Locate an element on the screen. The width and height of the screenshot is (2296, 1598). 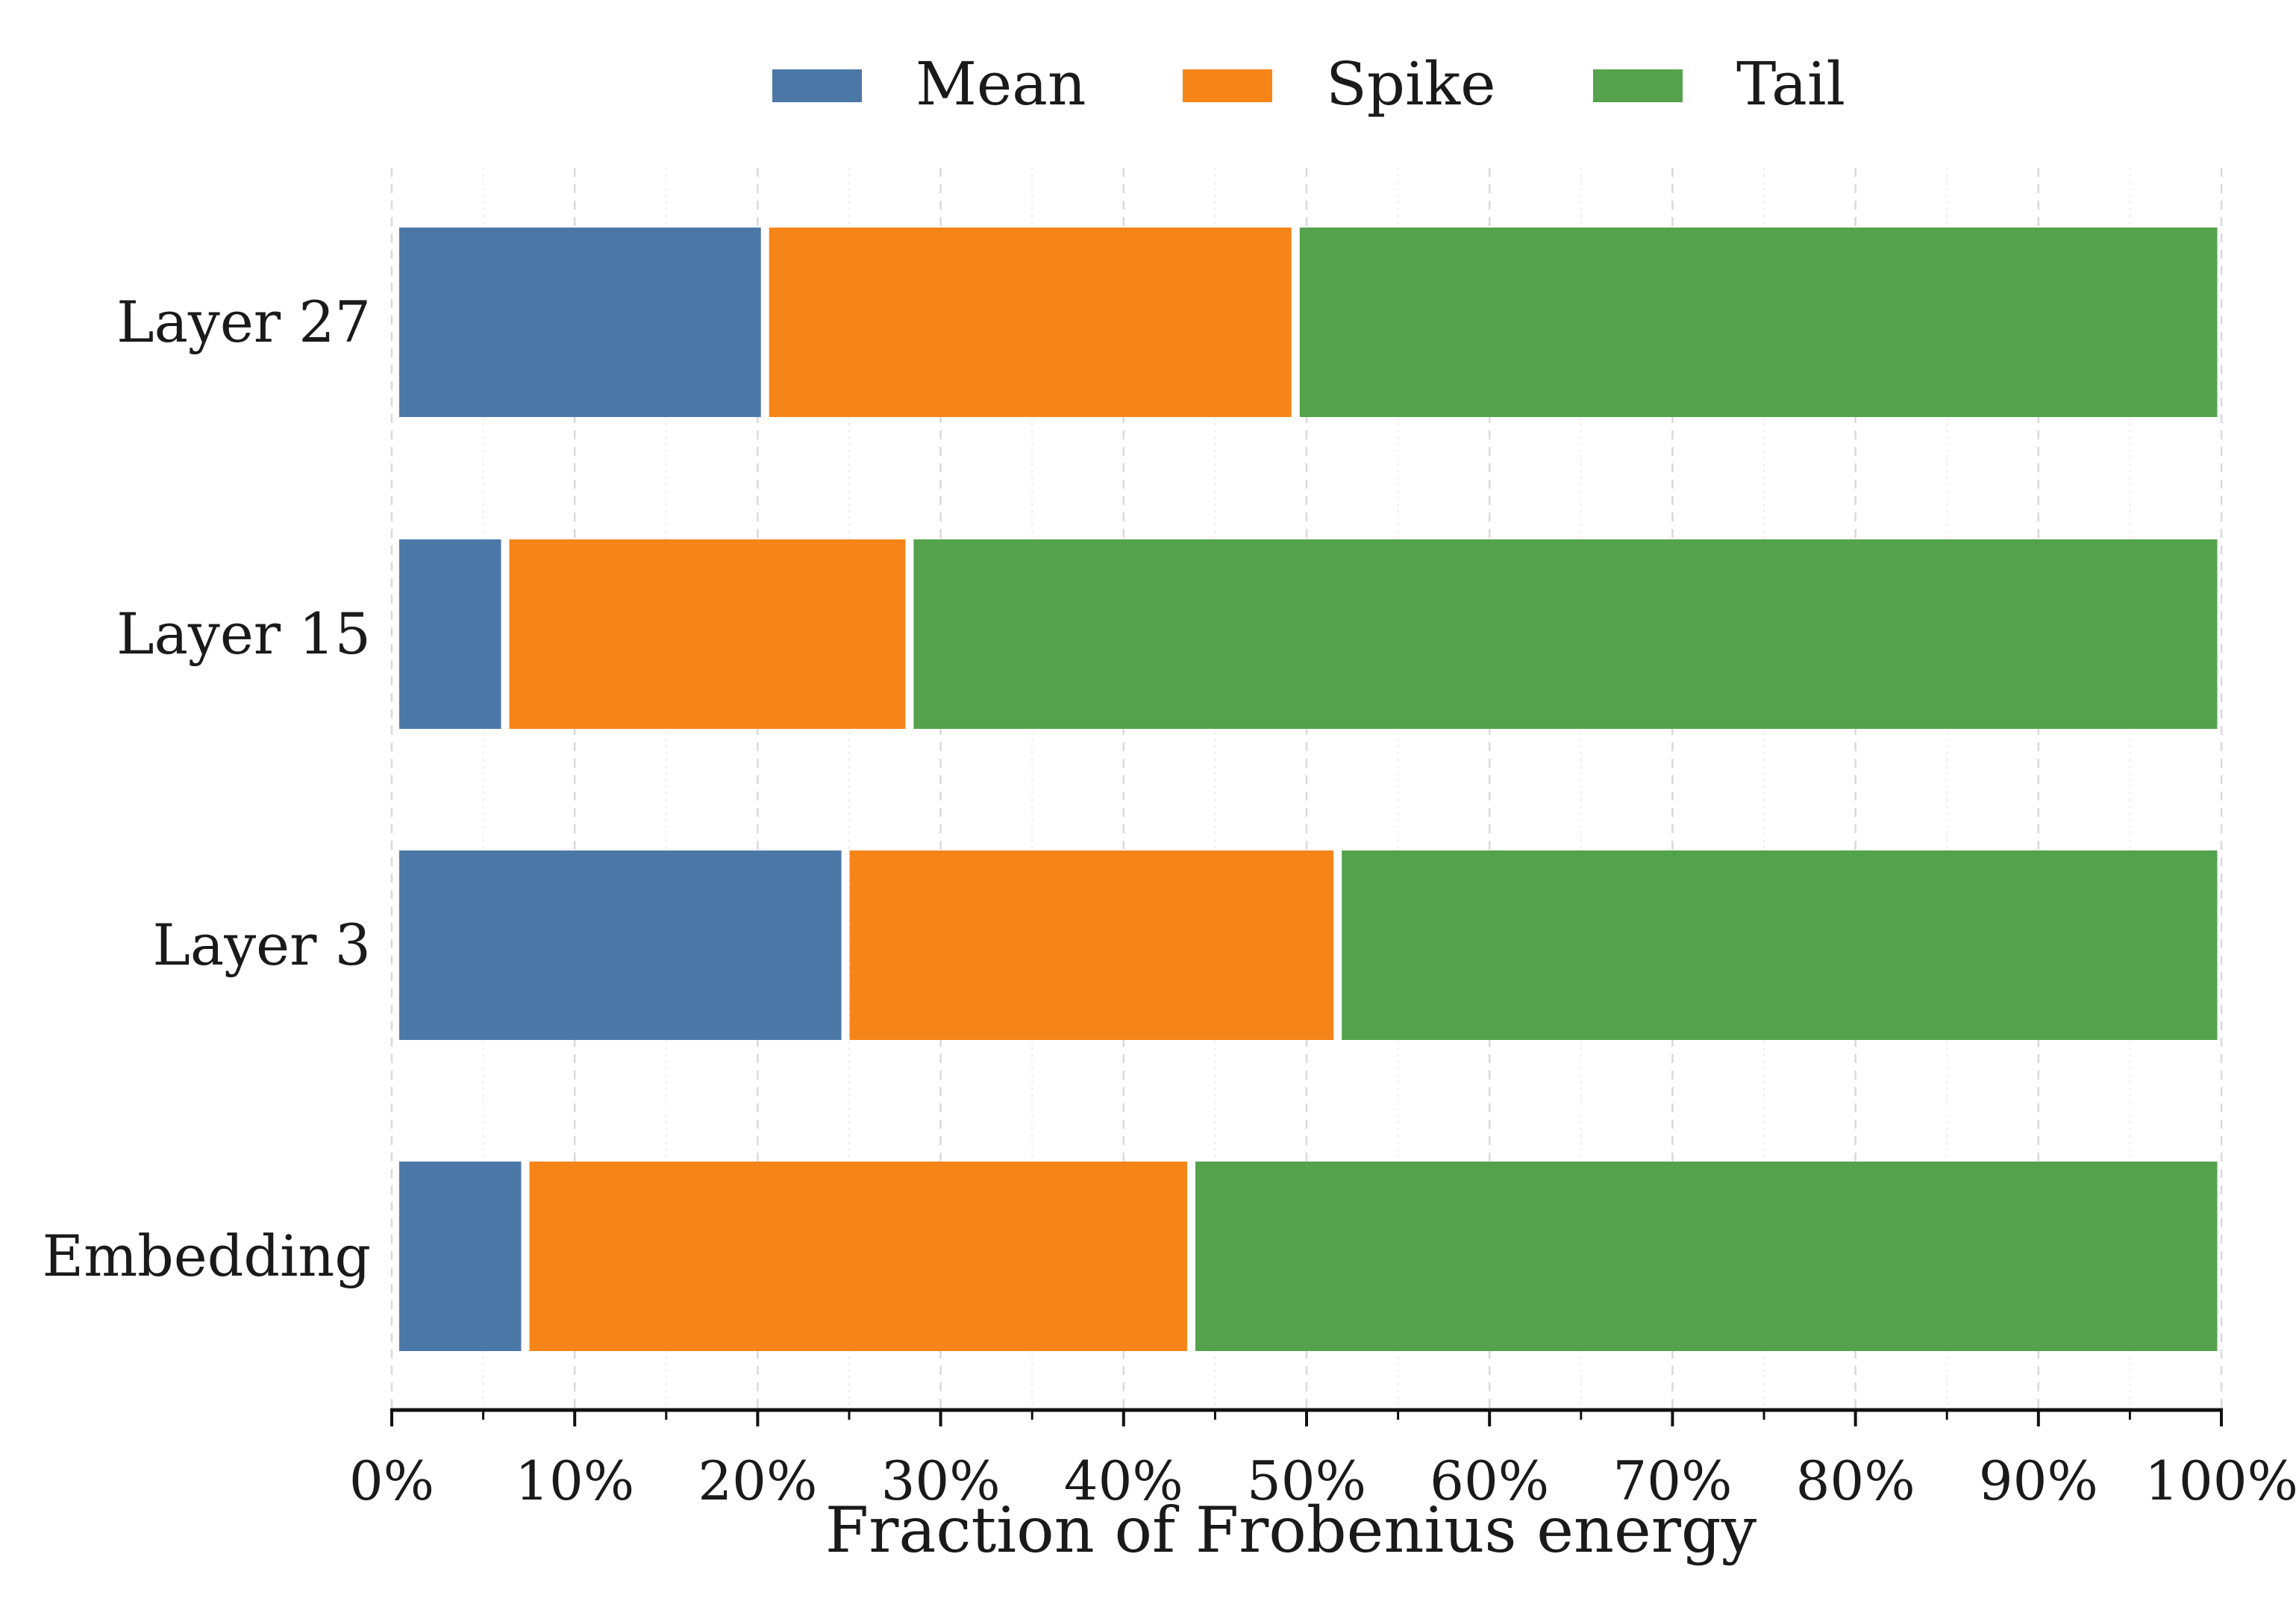
x-tick-label: 90% is located at coordinates (2039, 1481).